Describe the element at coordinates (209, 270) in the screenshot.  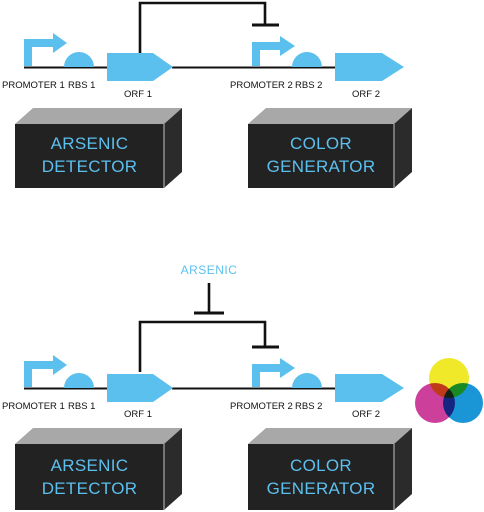
I see `arsenic-input-label: ARSENIC` at that location.